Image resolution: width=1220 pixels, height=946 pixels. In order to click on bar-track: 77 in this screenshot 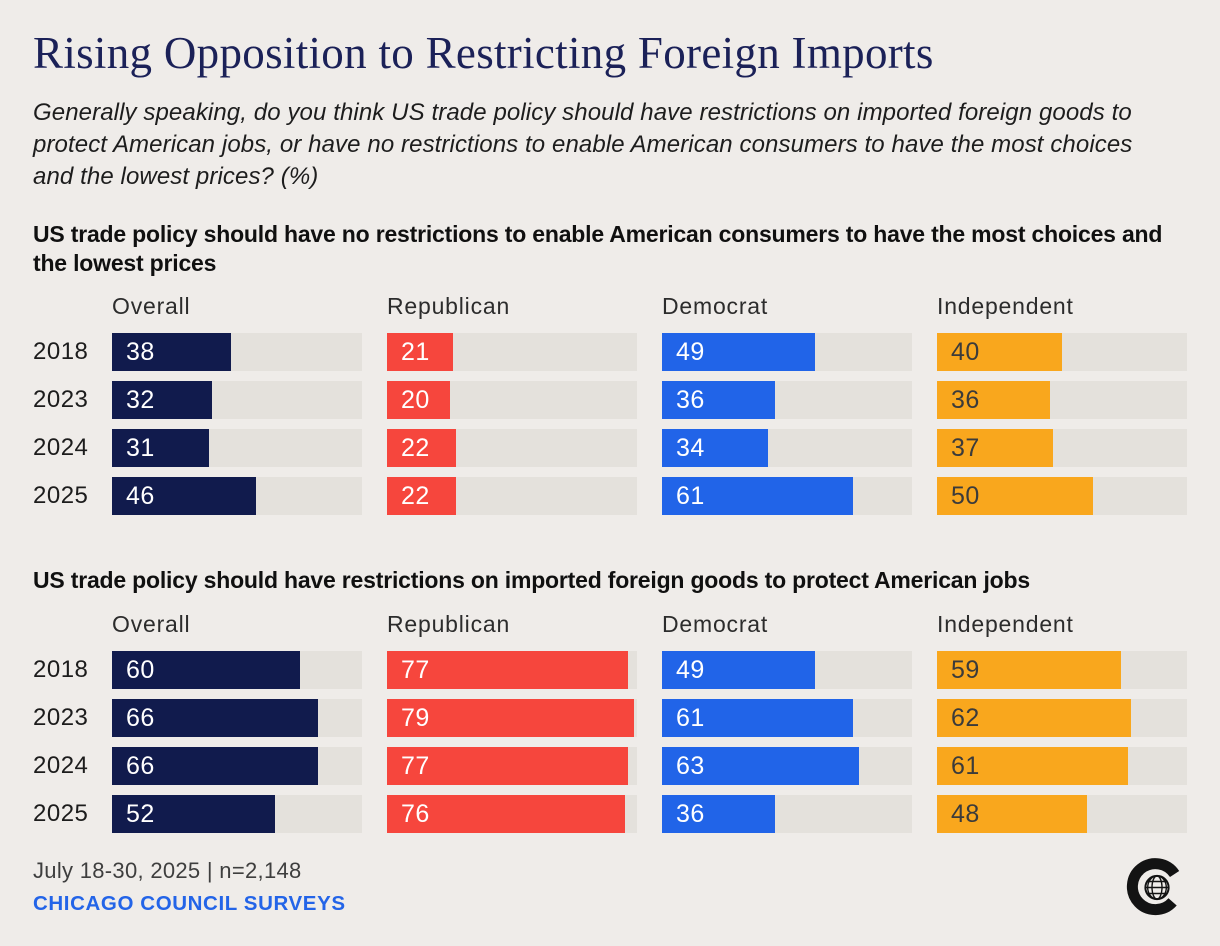, I will do `click(512, 670)`.